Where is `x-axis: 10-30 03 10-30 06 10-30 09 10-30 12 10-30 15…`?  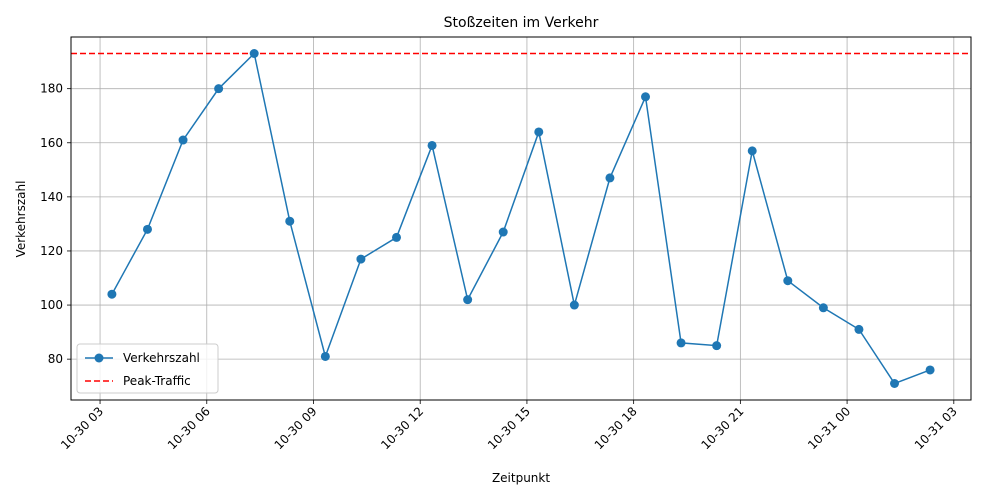
x-axis: 10-30 03 10-30 06 10-30 09 10-30 12 10-30 15… is located at coordinates (509, 426).